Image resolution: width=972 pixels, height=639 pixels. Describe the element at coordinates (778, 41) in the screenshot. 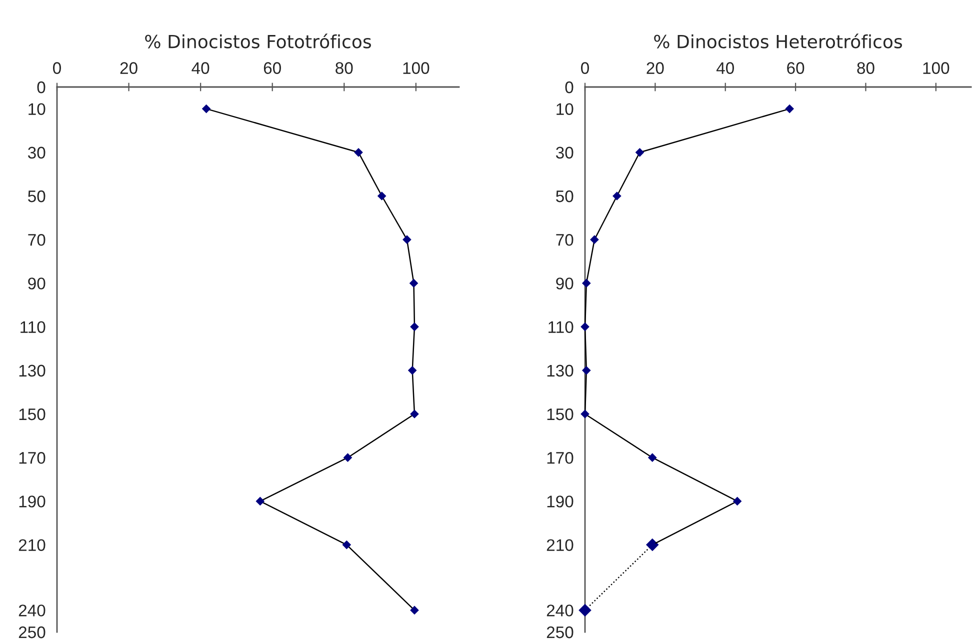

I see `chart-title: % Dinocistos Heterotróficos` at that location.